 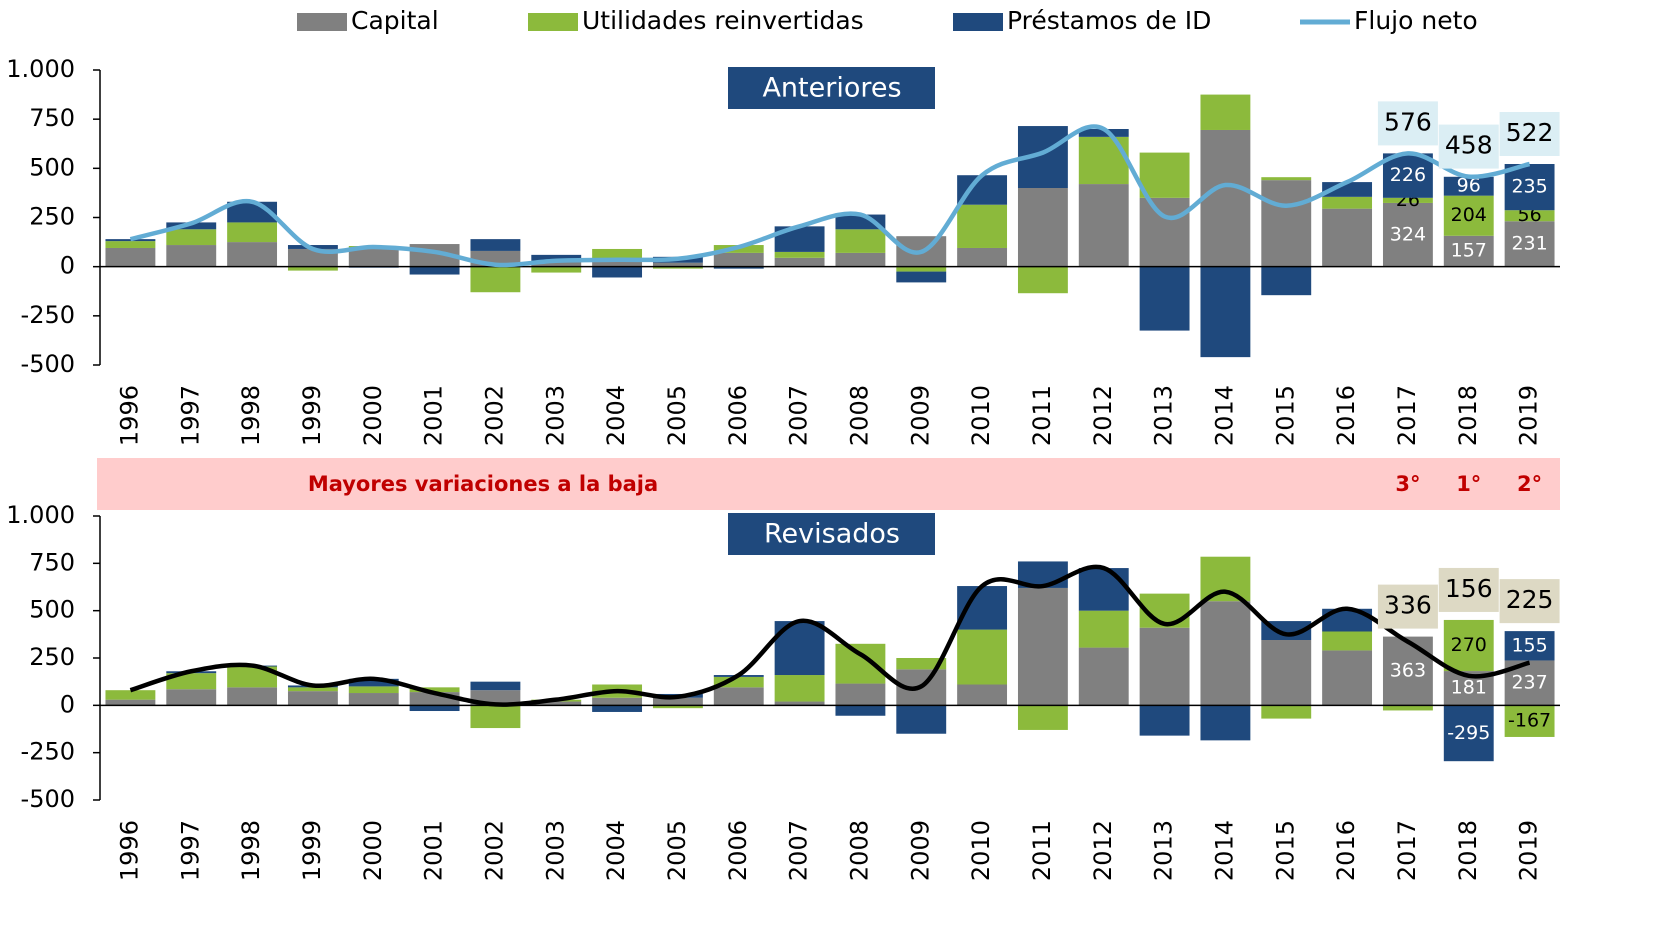 I want to click on y-tick-label: 500, so click(x=52, y=610).